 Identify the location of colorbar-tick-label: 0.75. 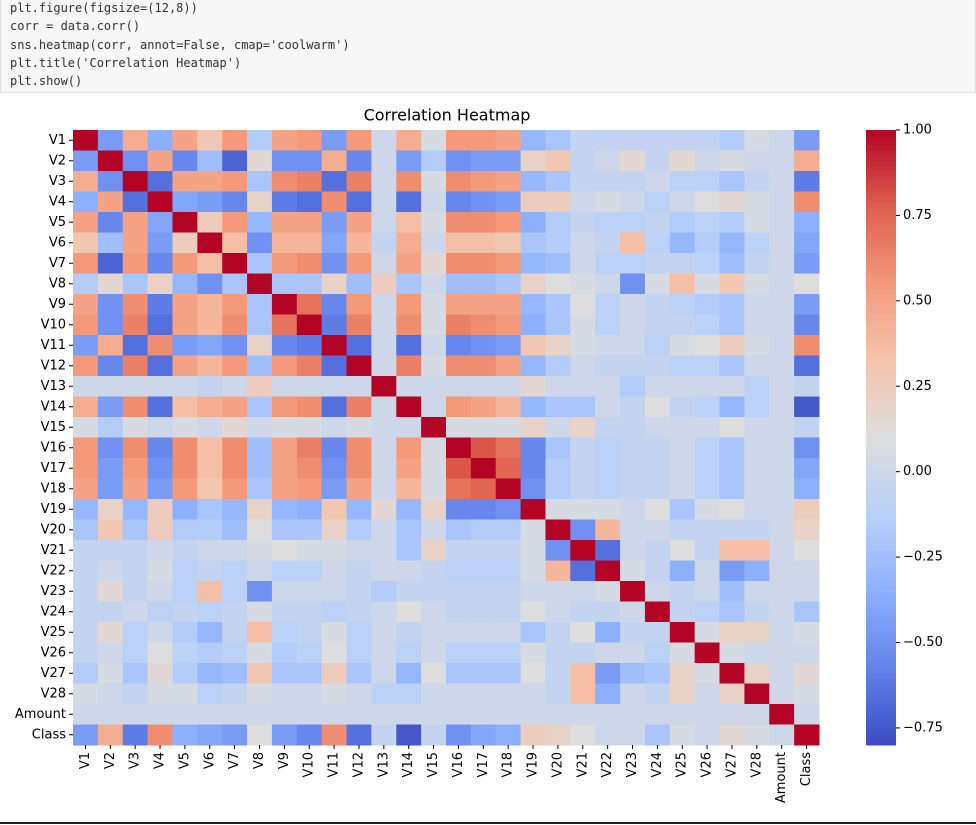
(917, 215).